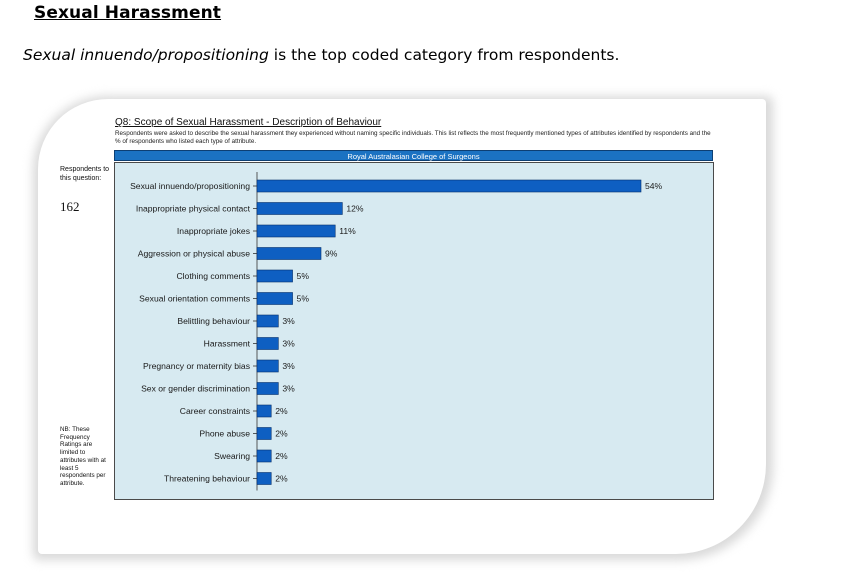 The image size is (862, 575). I want to click on category-label: Harassment, so click(227, 344).